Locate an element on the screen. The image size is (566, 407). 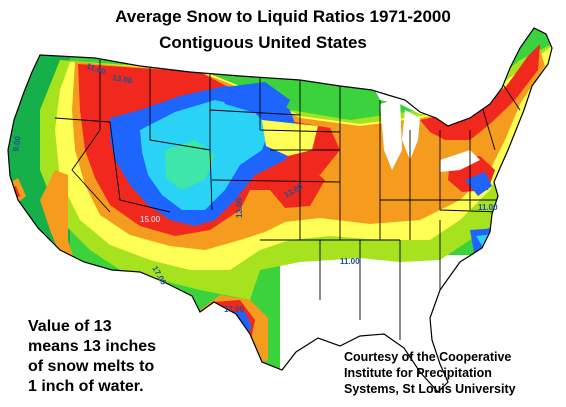
contour-label: 15.00 is located at coordinates (150, 219).